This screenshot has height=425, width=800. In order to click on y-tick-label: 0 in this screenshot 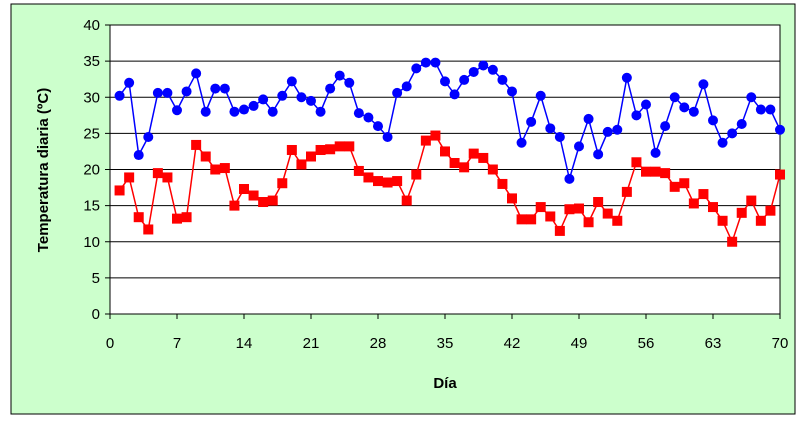, I will do `click(96, 314)`.